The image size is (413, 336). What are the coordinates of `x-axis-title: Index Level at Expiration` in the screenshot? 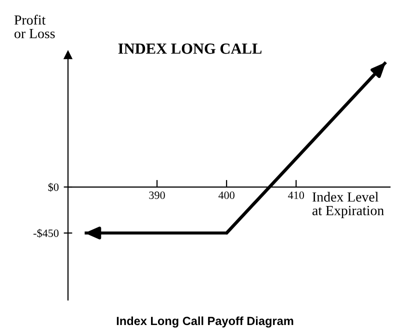 It's located at (348, 205).